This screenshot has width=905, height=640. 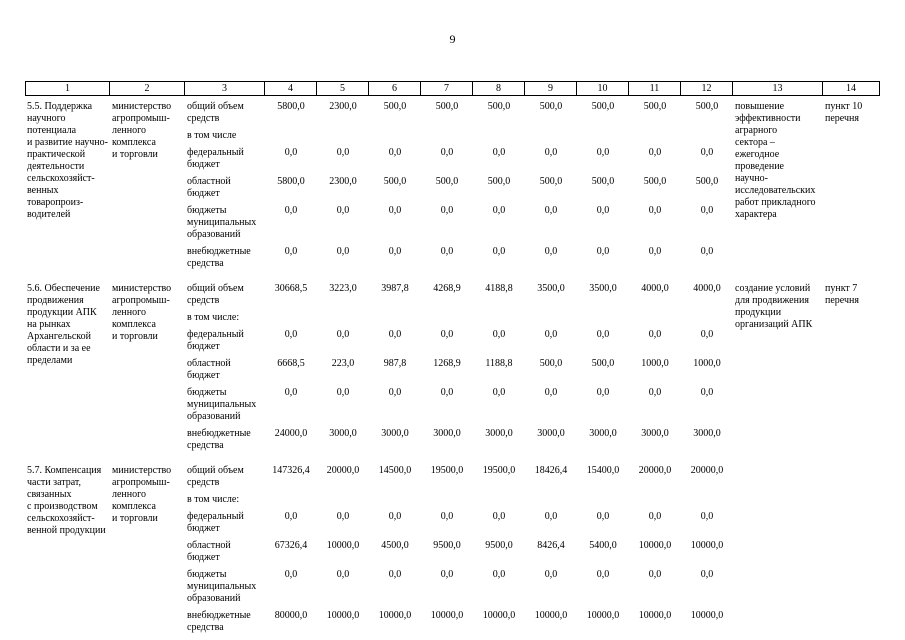 What do you see at coordinates (395, 545) in the screenshot?
I see `amount: 4500,0` at bounding box center [395, 545].